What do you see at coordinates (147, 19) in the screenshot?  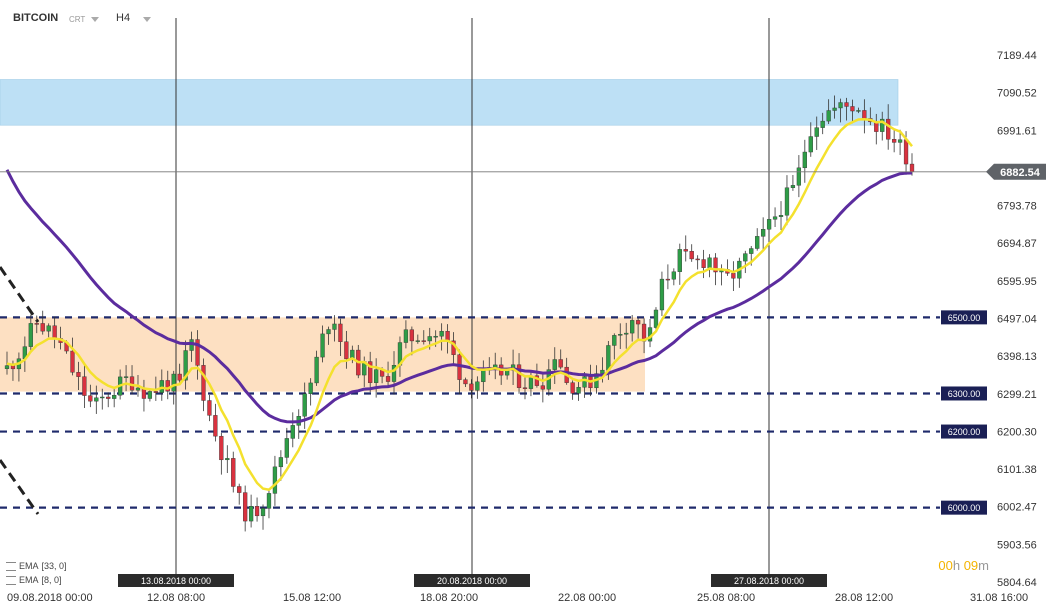 I see `timeframe-chevron-down-icon` at bounding box center [147, 19].